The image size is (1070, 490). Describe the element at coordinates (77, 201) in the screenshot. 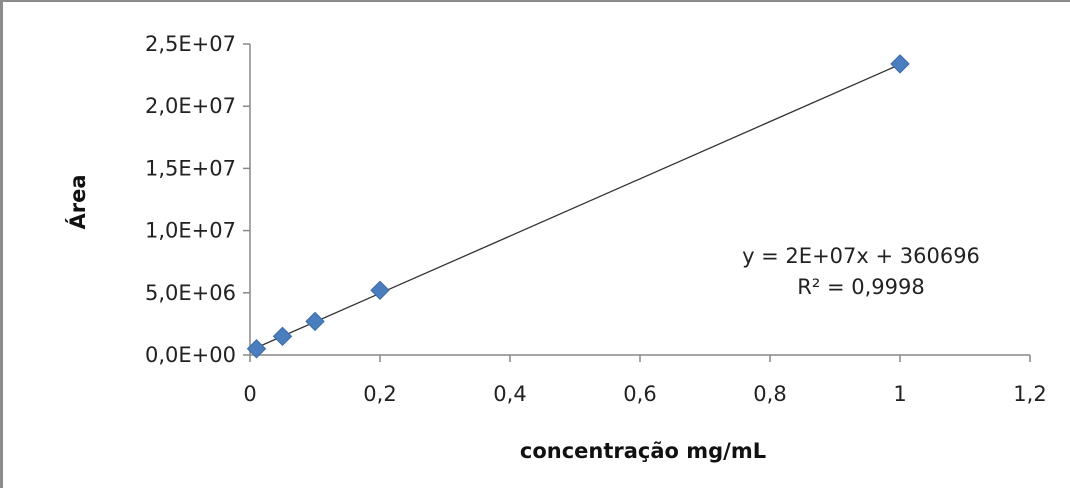

I see `y-axis-title: Área` at that location.